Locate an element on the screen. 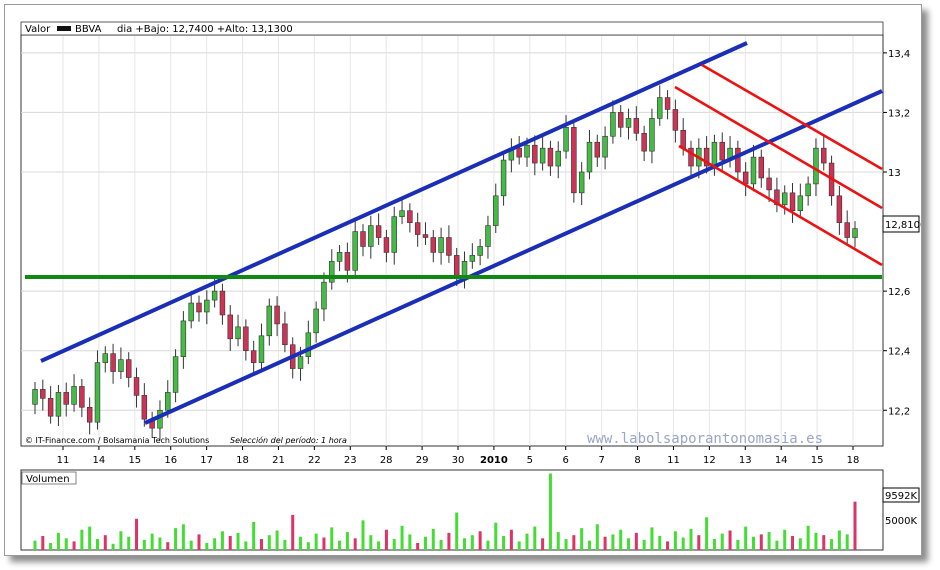 The image size is (940, 570). watermark: www.labolsaporantonomasia.es is located at coordinates (705, 439).